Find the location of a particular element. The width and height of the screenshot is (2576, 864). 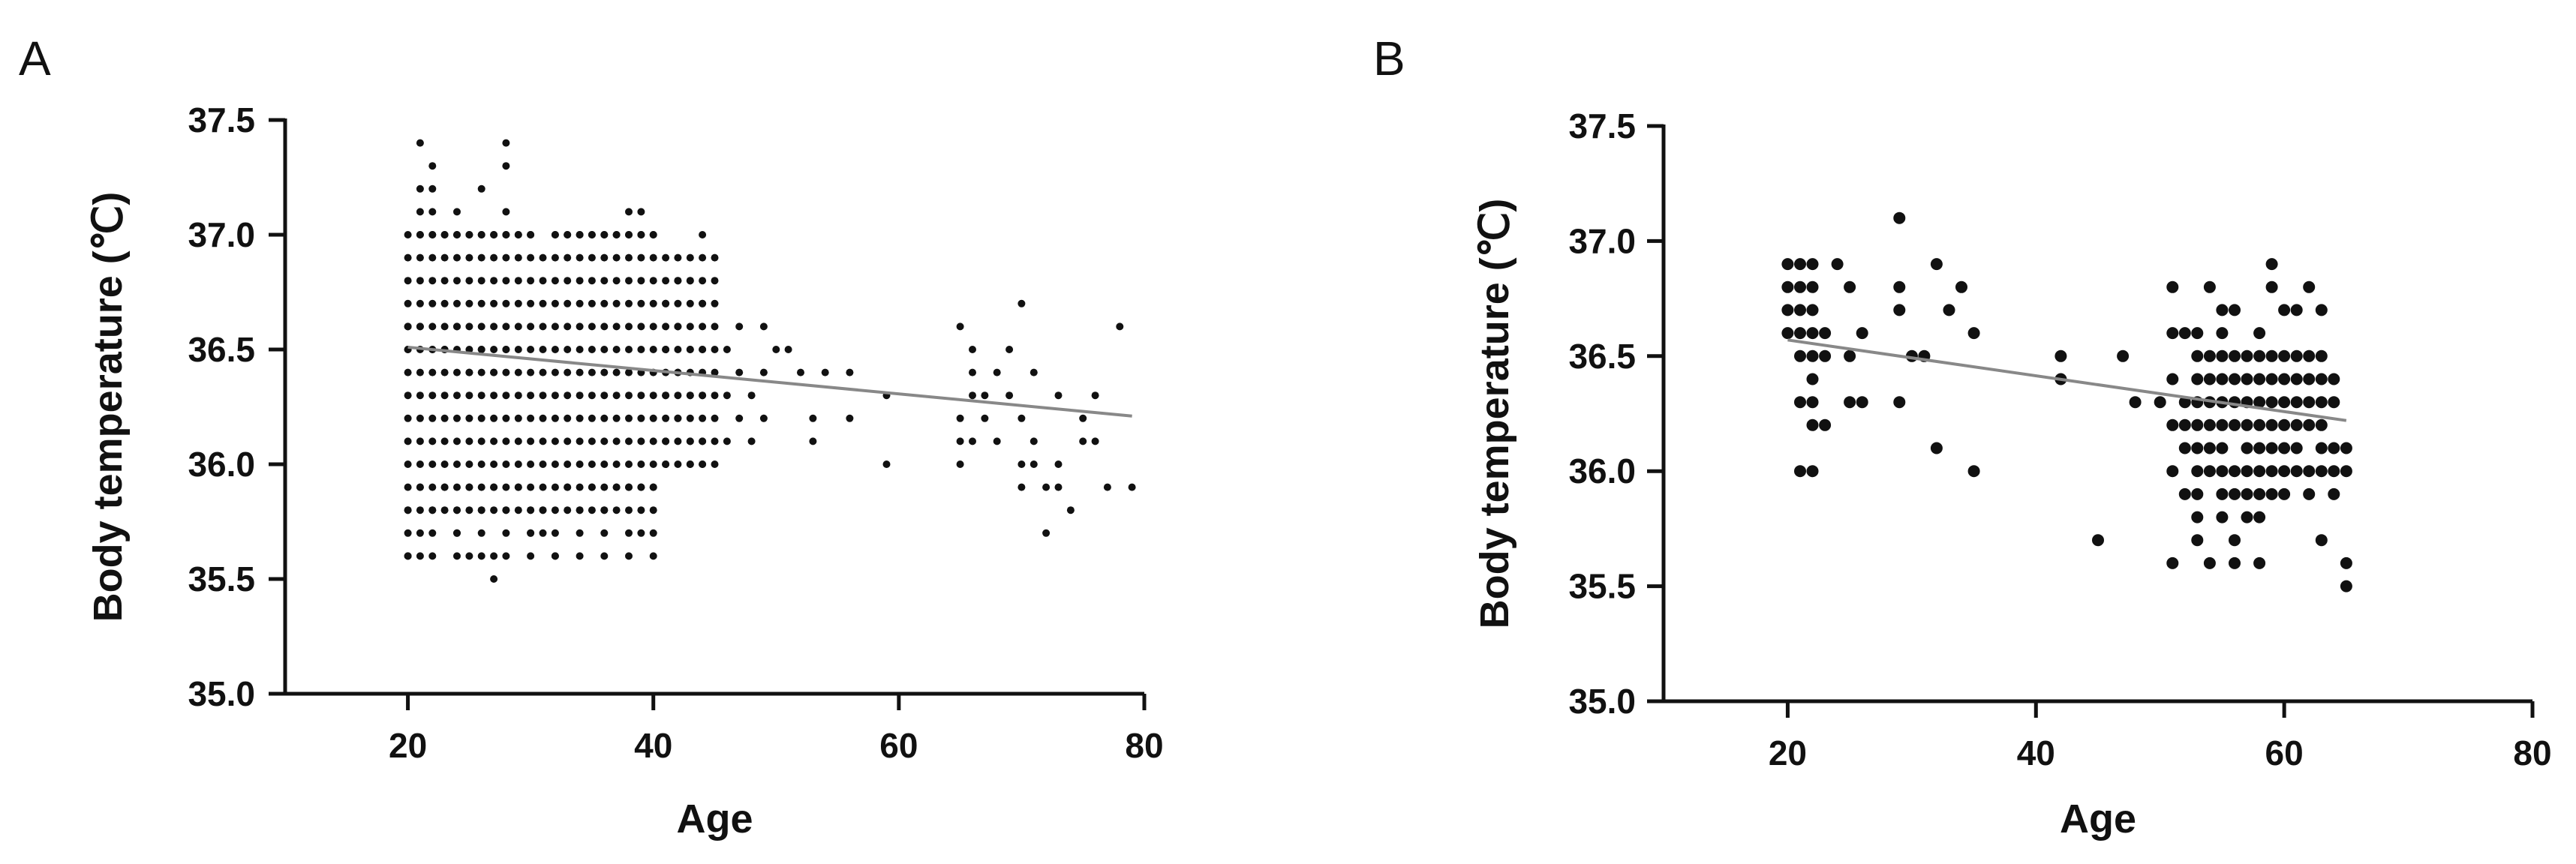

y-tick-label: 37.5 is located at coordinates (1602, 126).